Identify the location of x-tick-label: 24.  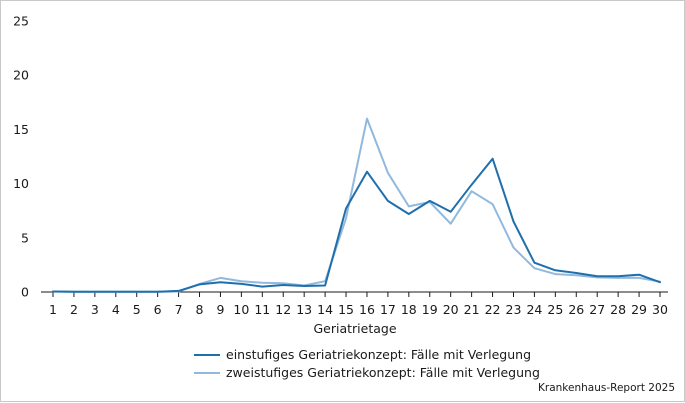
(534, 309).